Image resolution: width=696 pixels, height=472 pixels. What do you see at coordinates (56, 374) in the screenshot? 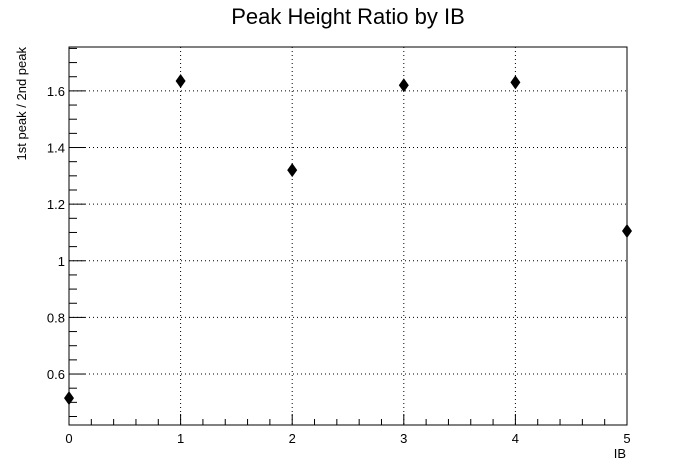
I see `y-tick-label: 0.6` at bounding box center [56, 374].